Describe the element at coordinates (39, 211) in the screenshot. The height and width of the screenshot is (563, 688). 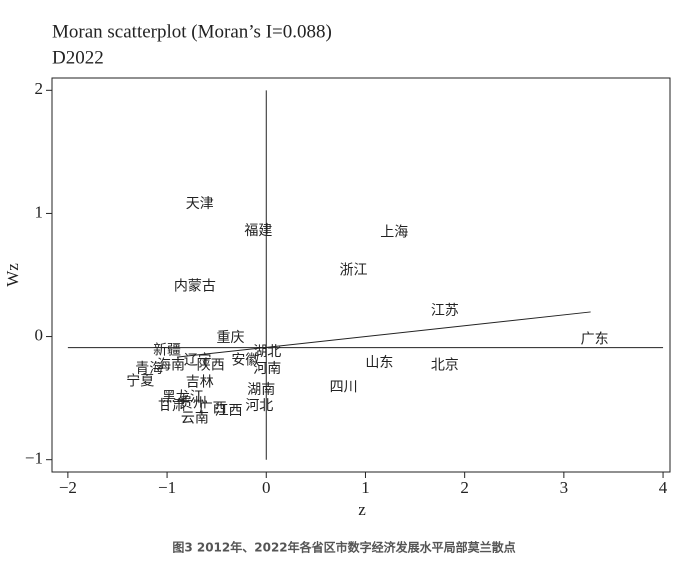
I see `y-tick-label: 1` at that location.